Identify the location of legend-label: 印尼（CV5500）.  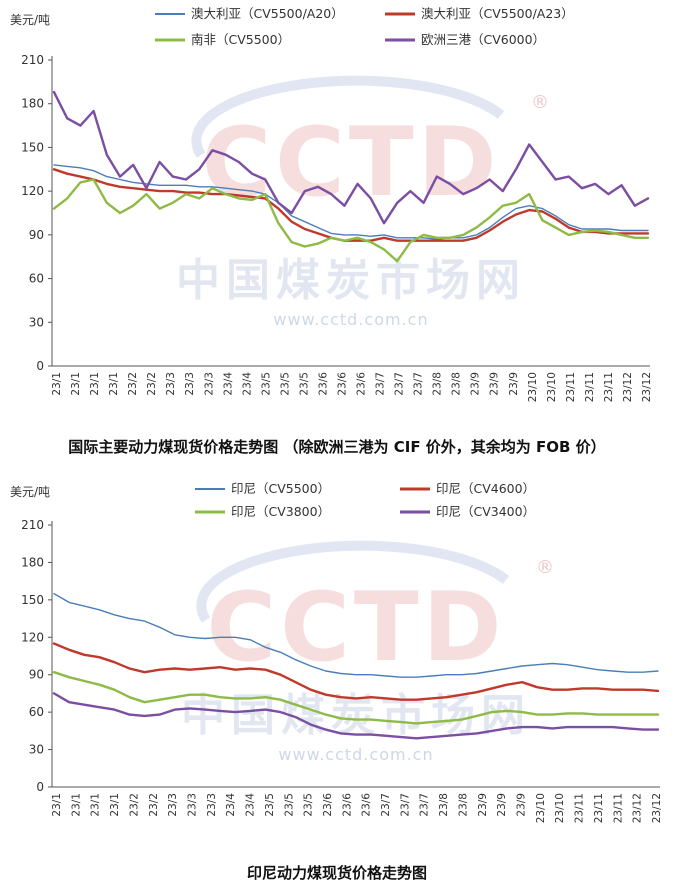
(280, 488).